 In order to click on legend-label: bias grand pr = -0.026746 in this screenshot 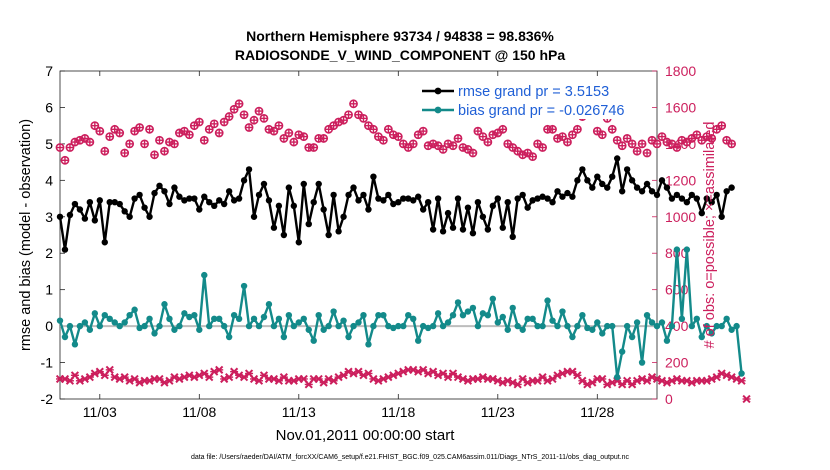, I will do `click(541, 111)`.